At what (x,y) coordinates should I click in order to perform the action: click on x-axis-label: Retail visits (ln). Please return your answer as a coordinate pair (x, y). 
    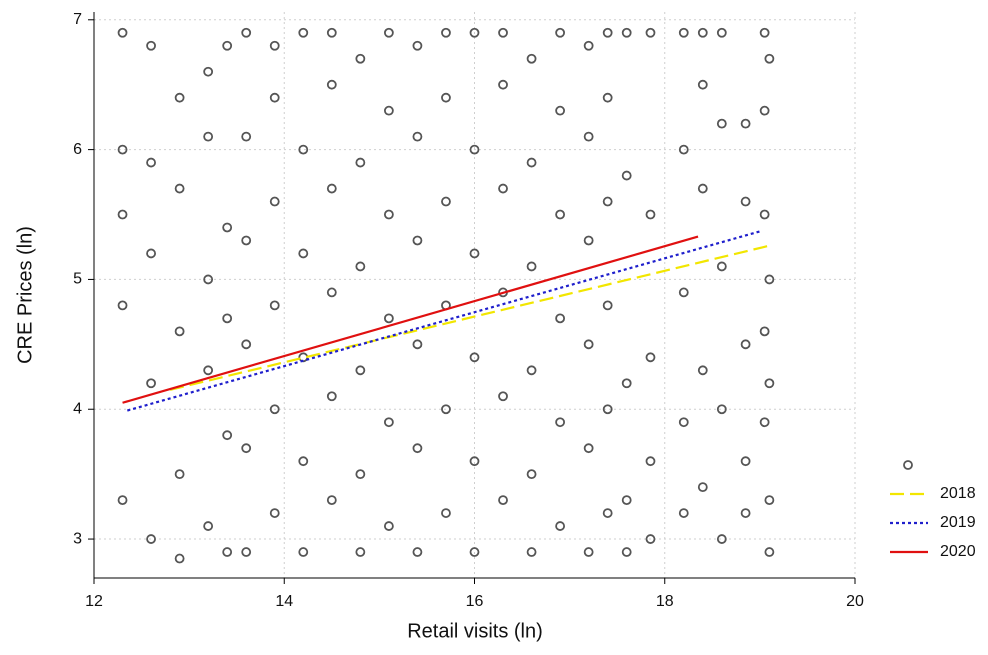
    Looking at the image, I should click on (475, 631).